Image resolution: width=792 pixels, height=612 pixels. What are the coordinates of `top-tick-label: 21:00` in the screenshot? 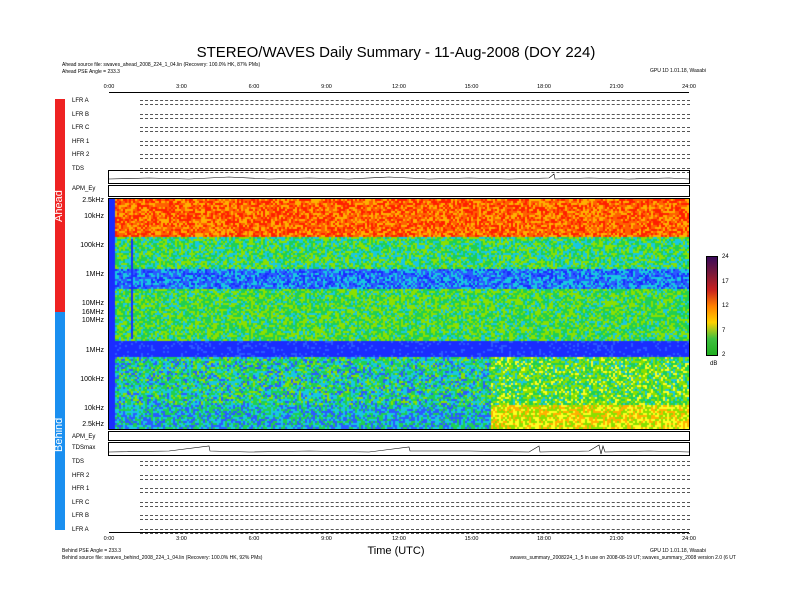 It's located at (616, 87).